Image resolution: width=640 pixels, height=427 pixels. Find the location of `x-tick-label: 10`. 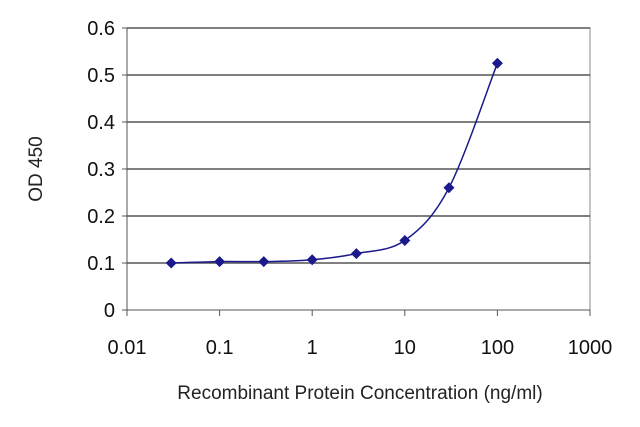

x-tick-label: 10 is located at coordinates (405, 348).